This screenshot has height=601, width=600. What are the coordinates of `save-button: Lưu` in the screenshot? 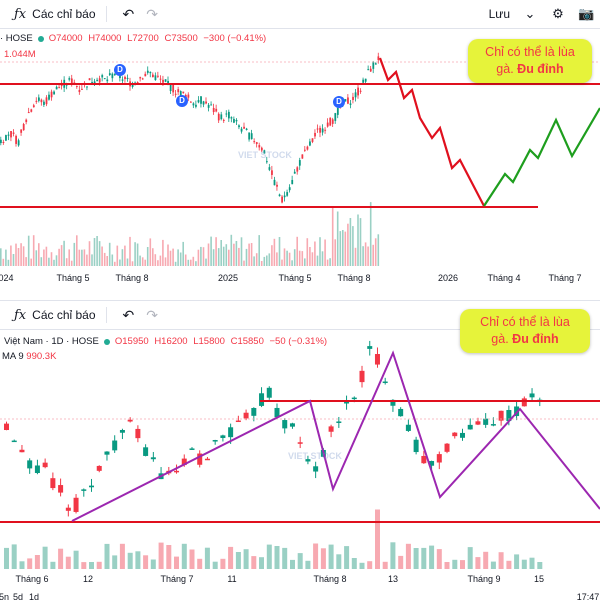 It's located at (499, 14).